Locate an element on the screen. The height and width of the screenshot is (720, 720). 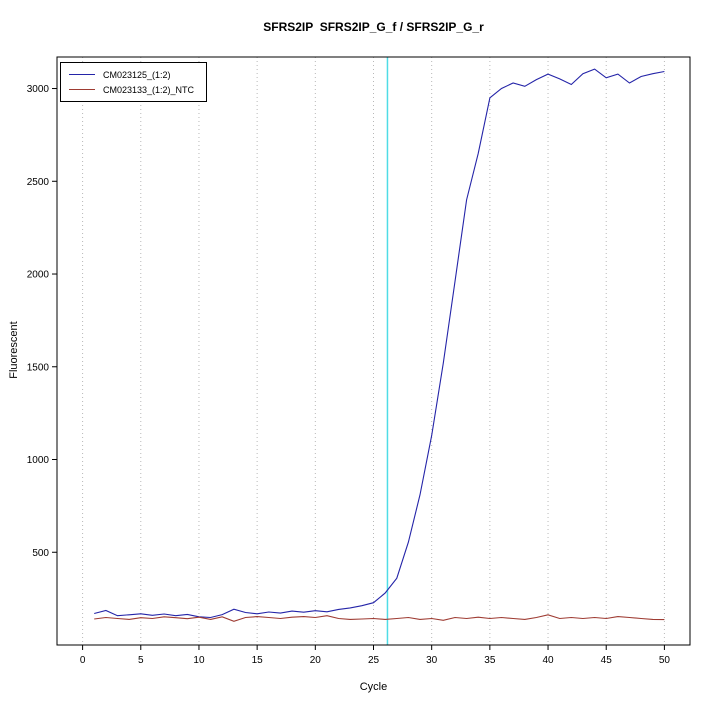
x-tick-label: 0 is located at coordinates (83, 660).